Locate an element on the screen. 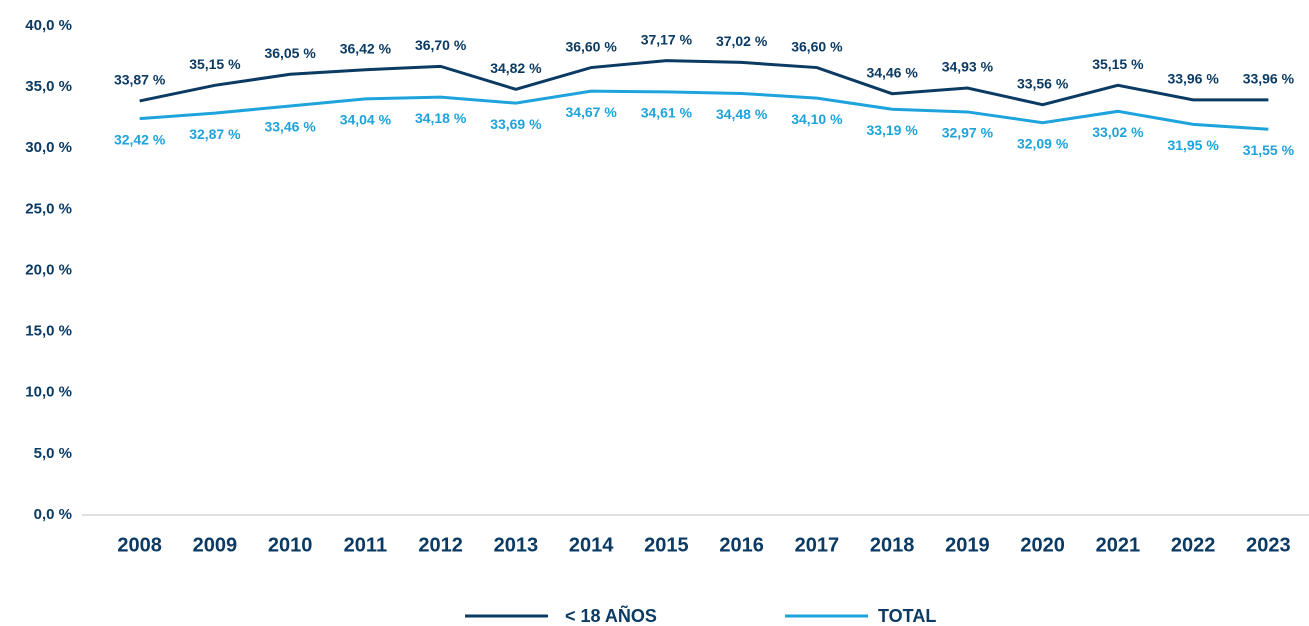 This screenshot has height=626, width=1309. y-tick-label: 35,0 % is located at coordinates (48, 86).